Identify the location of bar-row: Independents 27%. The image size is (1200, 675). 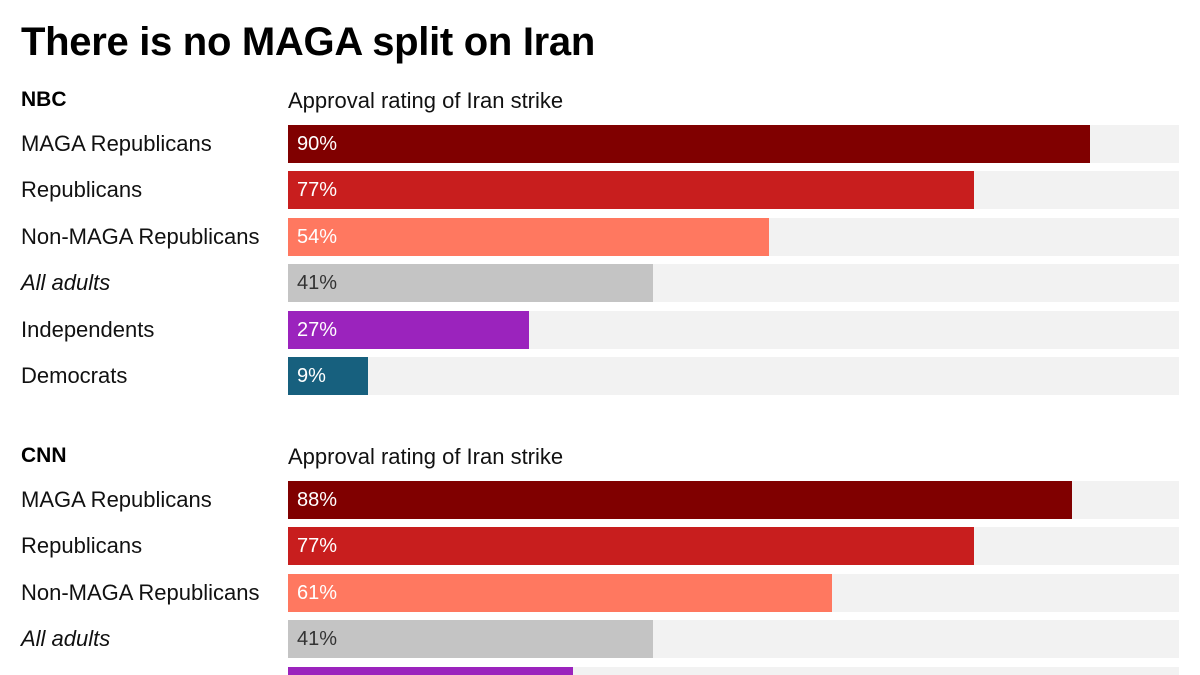
(600, 330).